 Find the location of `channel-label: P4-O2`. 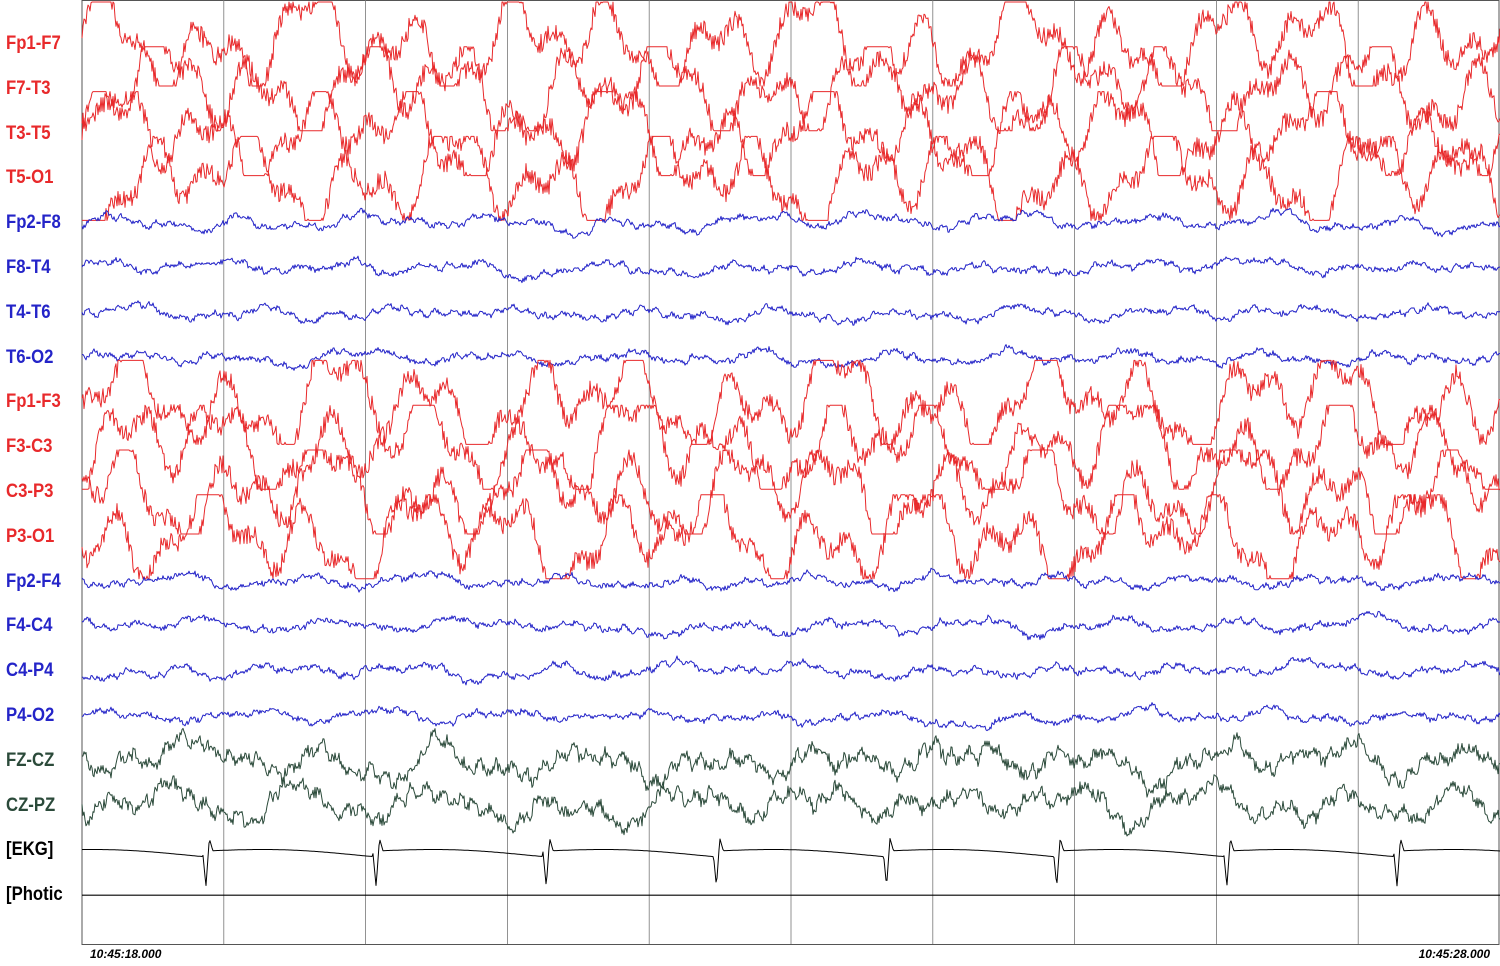

channel-label: P4-O2 is located at coordinates (30, 715).